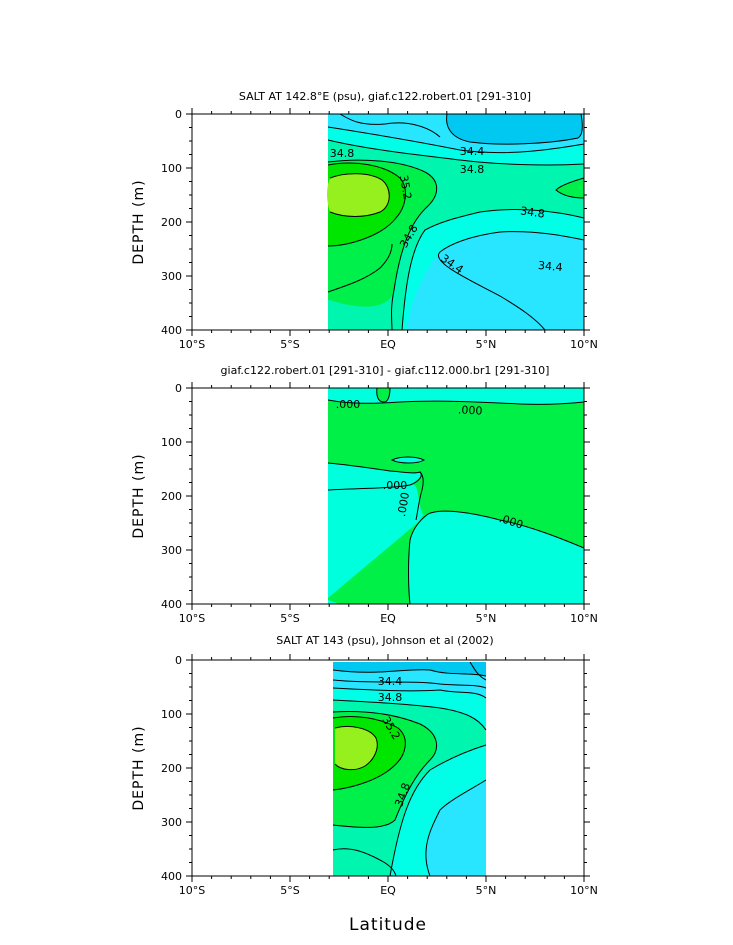  Describe the element at coordinates (409, 693) in the screenshot. I see `p3-contour-c` at that location.